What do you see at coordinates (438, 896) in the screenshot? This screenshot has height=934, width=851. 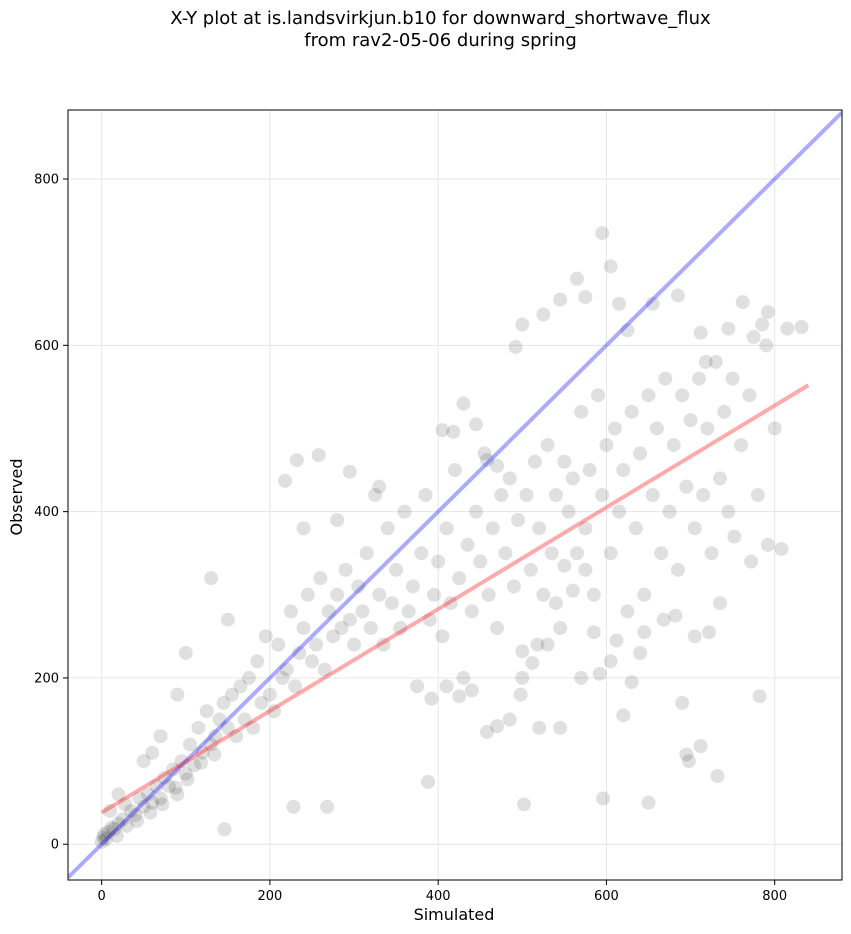 I see `x-tick-label: 400` at bounding box center [438, 896].